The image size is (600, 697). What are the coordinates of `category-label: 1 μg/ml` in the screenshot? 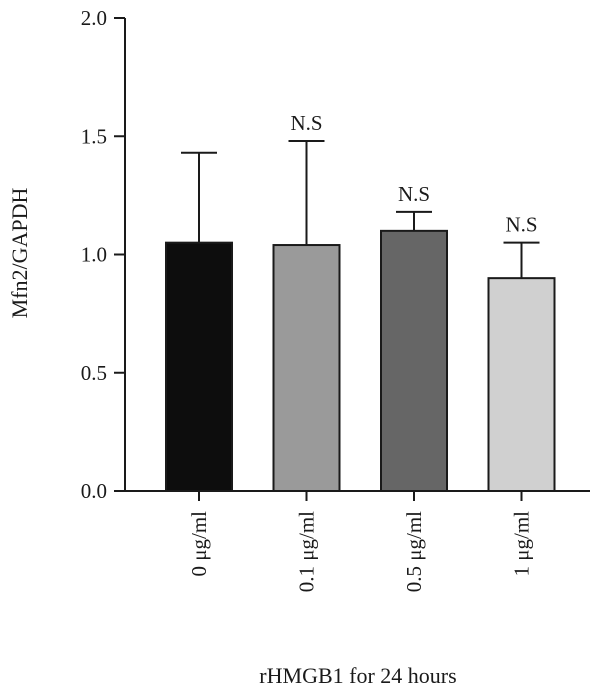 It's located at (522, 544).